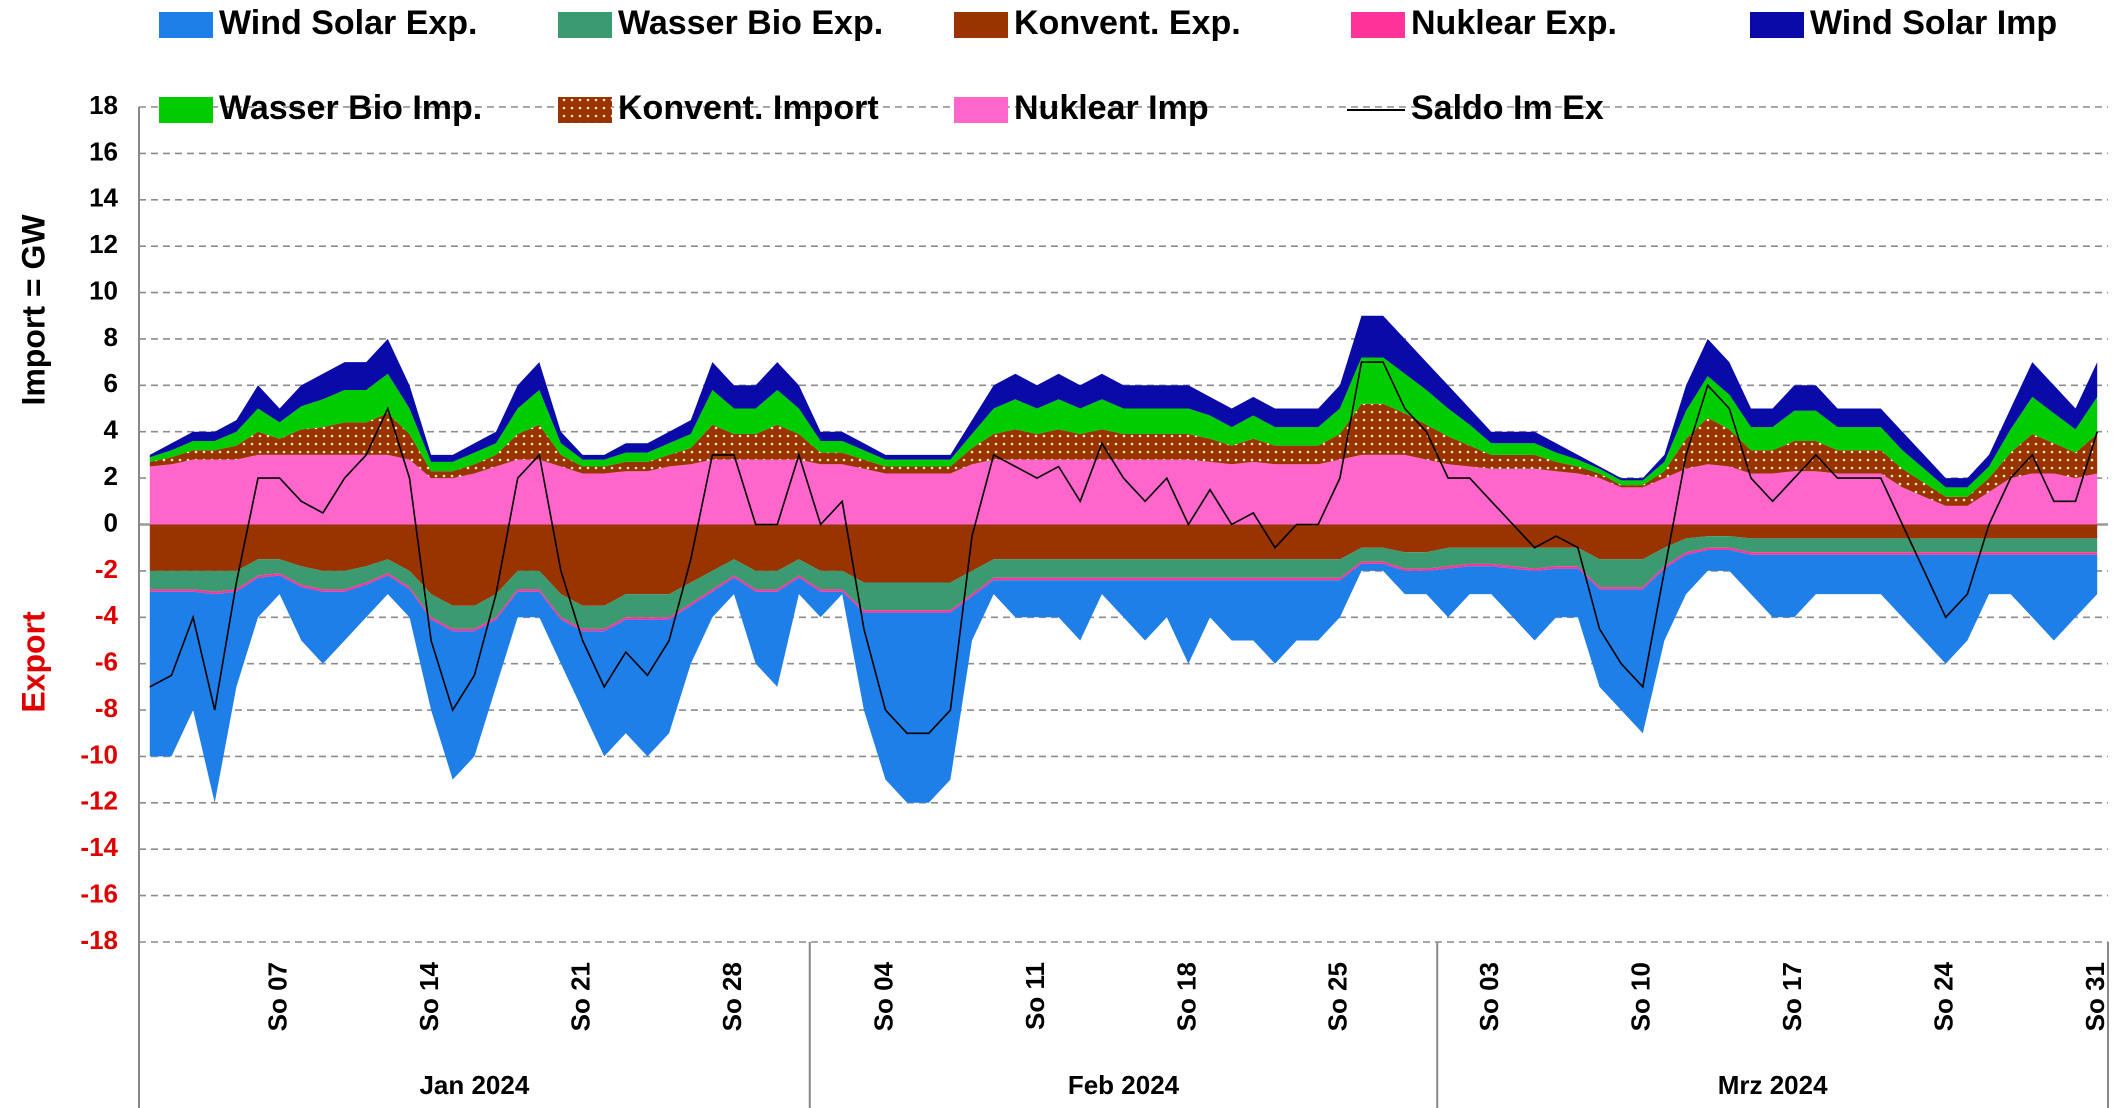 Image resolution: width=2118 pixels, height=1108 pixels. What do you see at coordinates (106, 662) in the screenshot?
I see `y-tick-label: -6` at bounding box center [106, 662].